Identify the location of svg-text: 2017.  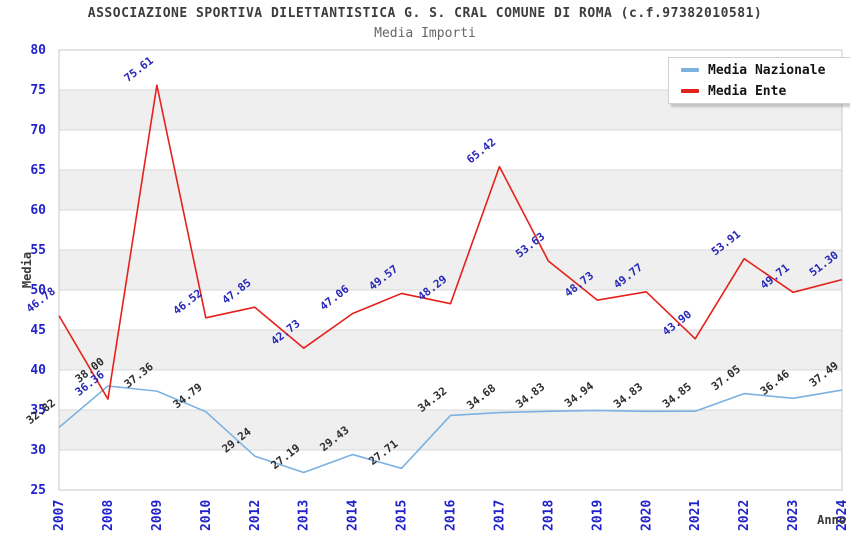
(499, 515).